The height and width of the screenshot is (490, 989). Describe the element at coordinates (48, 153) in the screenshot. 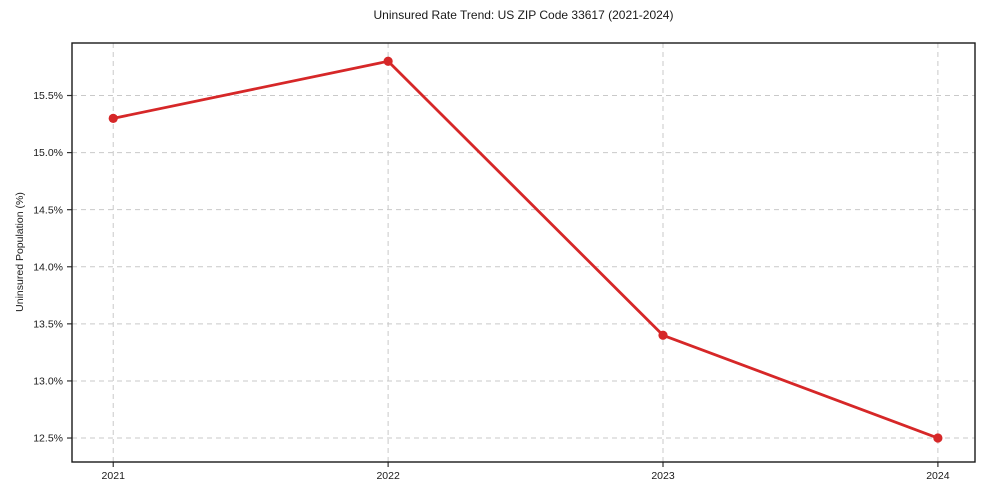

I see `y-tick-label: 15.0%` at that location.